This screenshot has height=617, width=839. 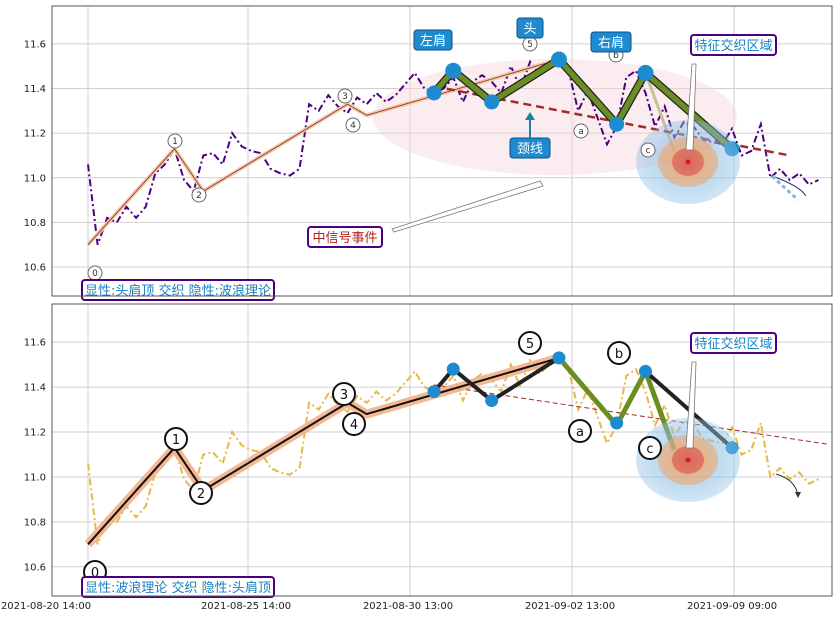 What do you see at coordinates (408, 606) in the screenshot?
I see `x-tick-label: 2021-08-30 13:00` at bounding box center [408, 606].